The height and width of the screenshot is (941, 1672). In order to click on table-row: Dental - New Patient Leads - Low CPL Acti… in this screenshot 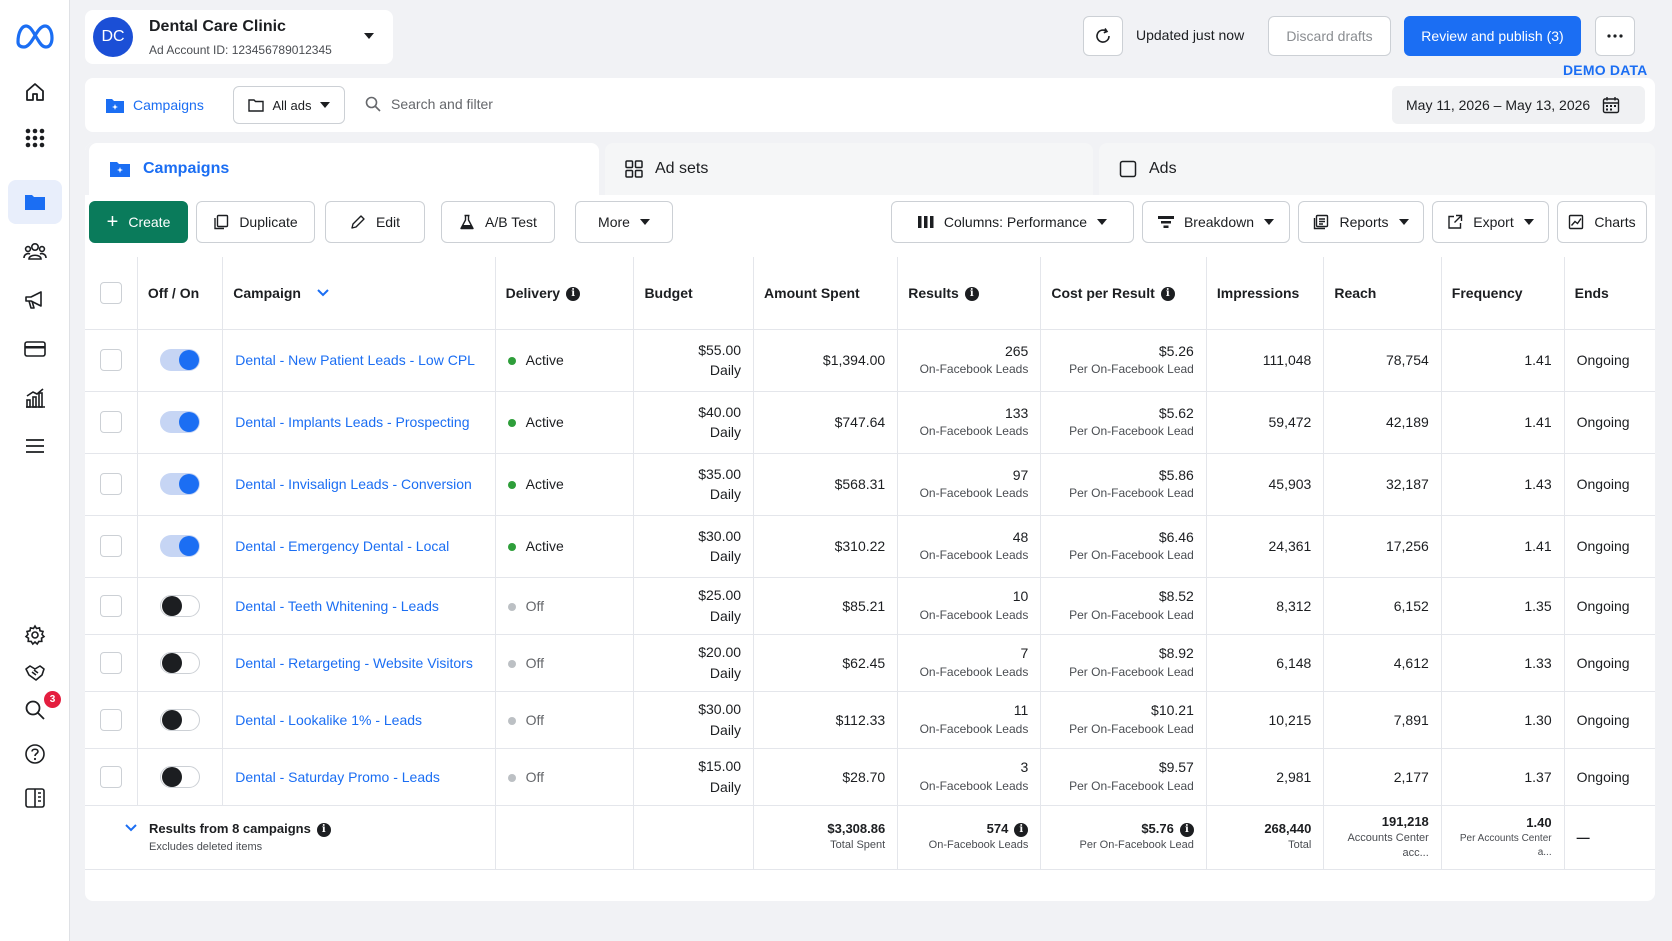, I will do `click(870, 360)`.